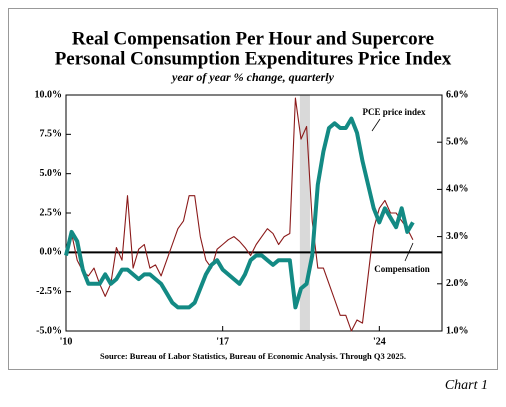  I want to click on y-tick-label: 2.5%, so click(51, 212).